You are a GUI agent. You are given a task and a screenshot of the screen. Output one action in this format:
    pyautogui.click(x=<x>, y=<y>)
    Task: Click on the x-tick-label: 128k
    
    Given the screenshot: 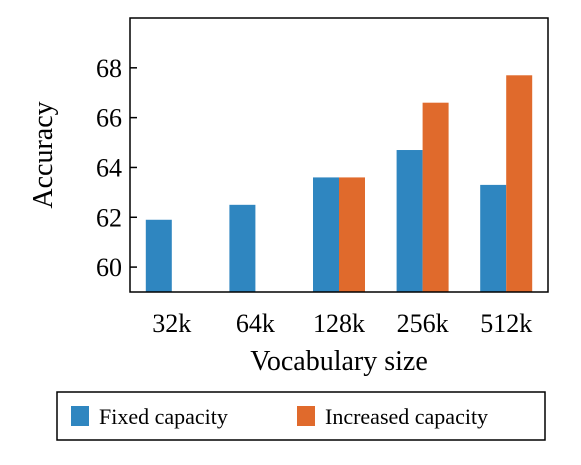 What is the action you would take?
    pyautogui.click(x=339, y=323)
    